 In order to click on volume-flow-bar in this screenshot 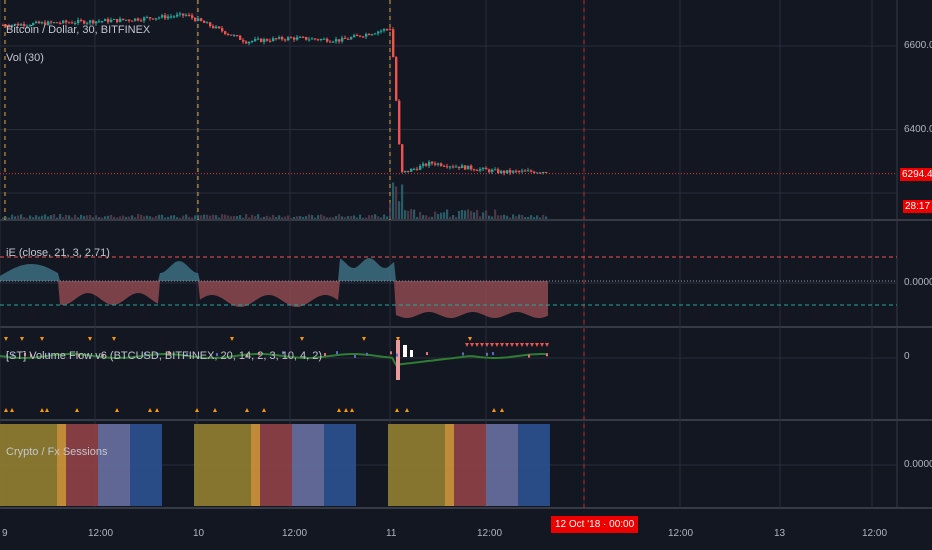, I will do `click(411, 353)`.